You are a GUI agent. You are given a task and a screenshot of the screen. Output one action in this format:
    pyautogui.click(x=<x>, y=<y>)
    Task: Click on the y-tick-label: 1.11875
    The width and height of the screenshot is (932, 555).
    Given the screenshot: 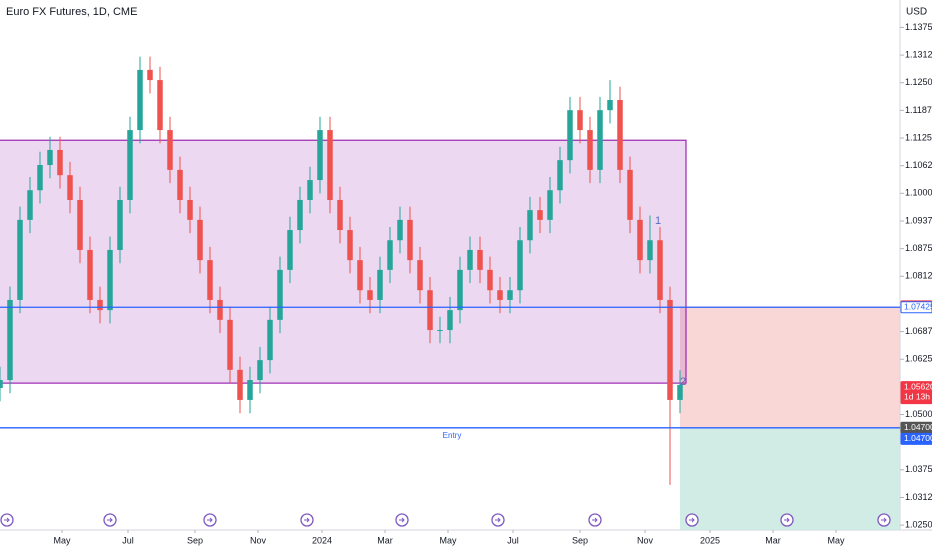 What is the action you would take?
    pyautogui.click(x=918, y=110)
    